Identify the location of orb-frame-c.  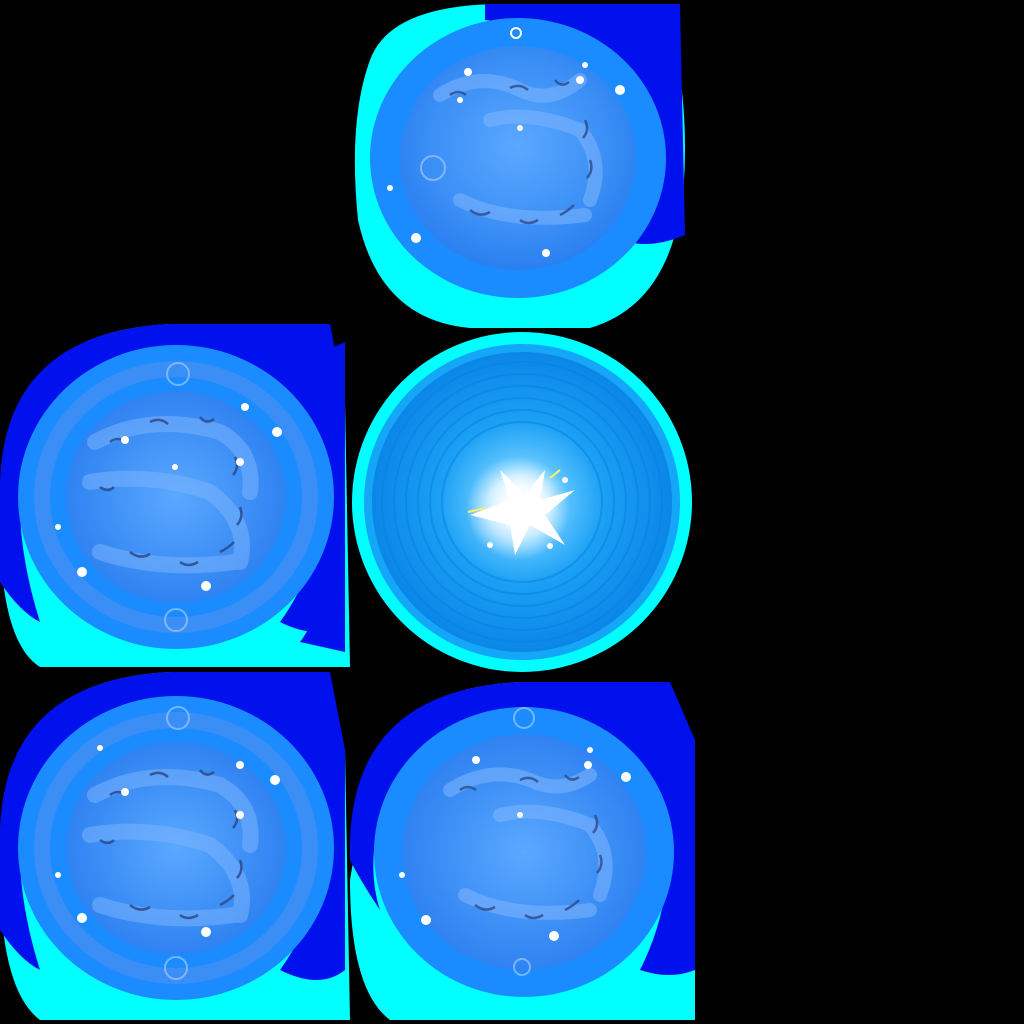
(522, 502).